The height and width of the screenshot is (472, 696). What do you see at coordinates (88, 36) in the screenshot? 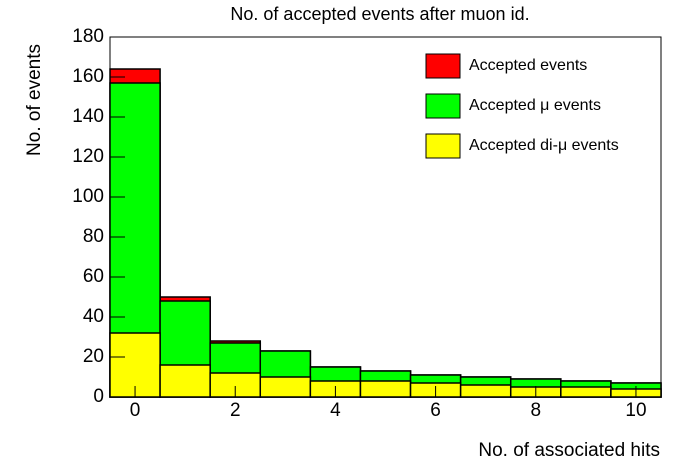
I see `y-tick-label: 180` at bounding box center [88, 36].